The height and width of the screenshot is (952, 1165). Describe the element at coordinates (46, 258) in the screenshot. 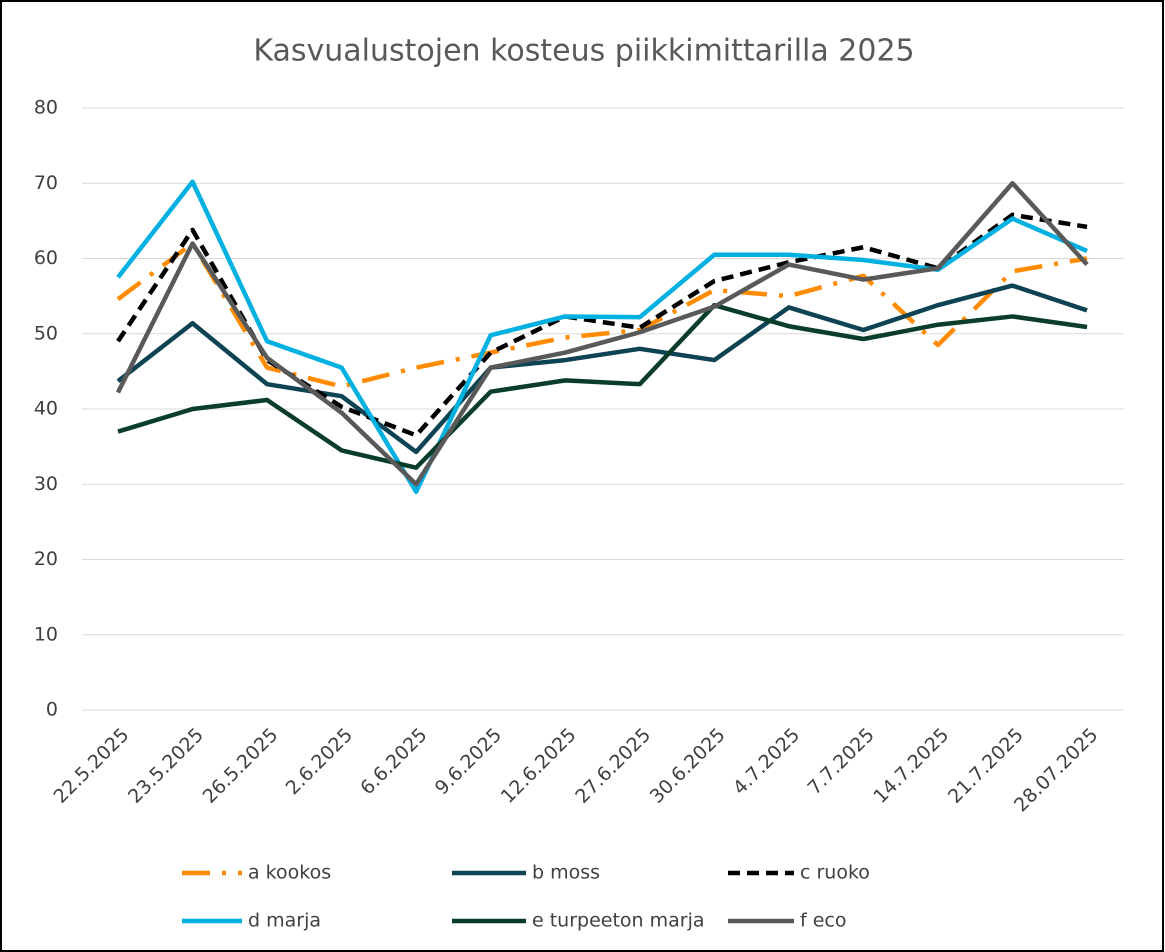

I see `y-tick-label: 60` at that location.